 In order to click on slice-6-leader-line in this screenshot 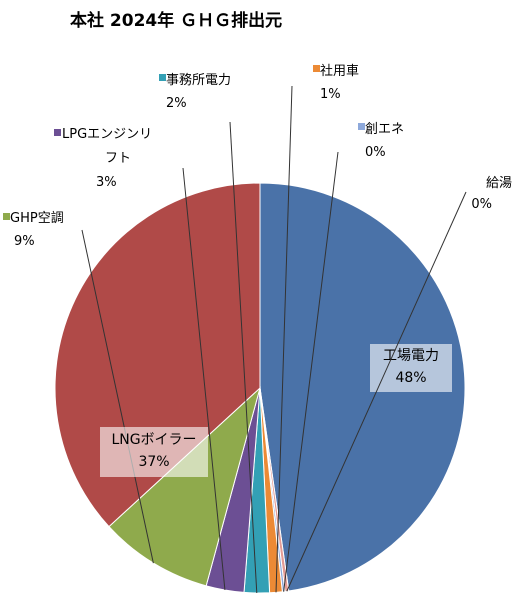, I will do `click(117, 396)`.